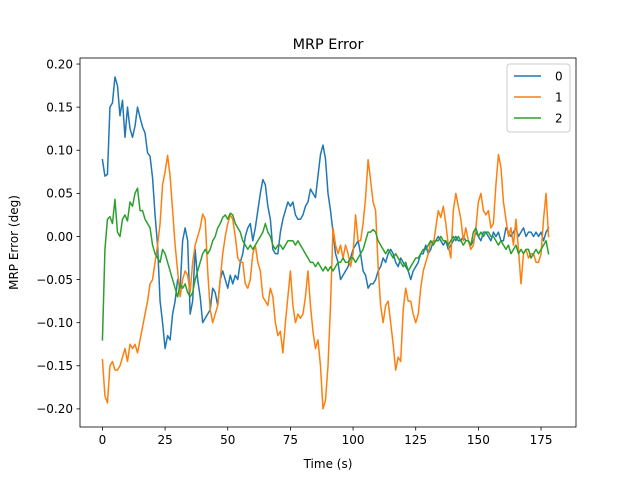  I want to click on x-axis: 0 25 50 75 100 125 150 175, so click(326, 437).